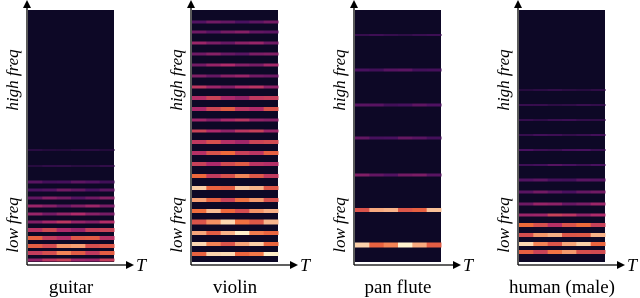  Describe the element at coordinates (503, 225) in the screenshot. I see `low-freq-label: low freq` at that location.